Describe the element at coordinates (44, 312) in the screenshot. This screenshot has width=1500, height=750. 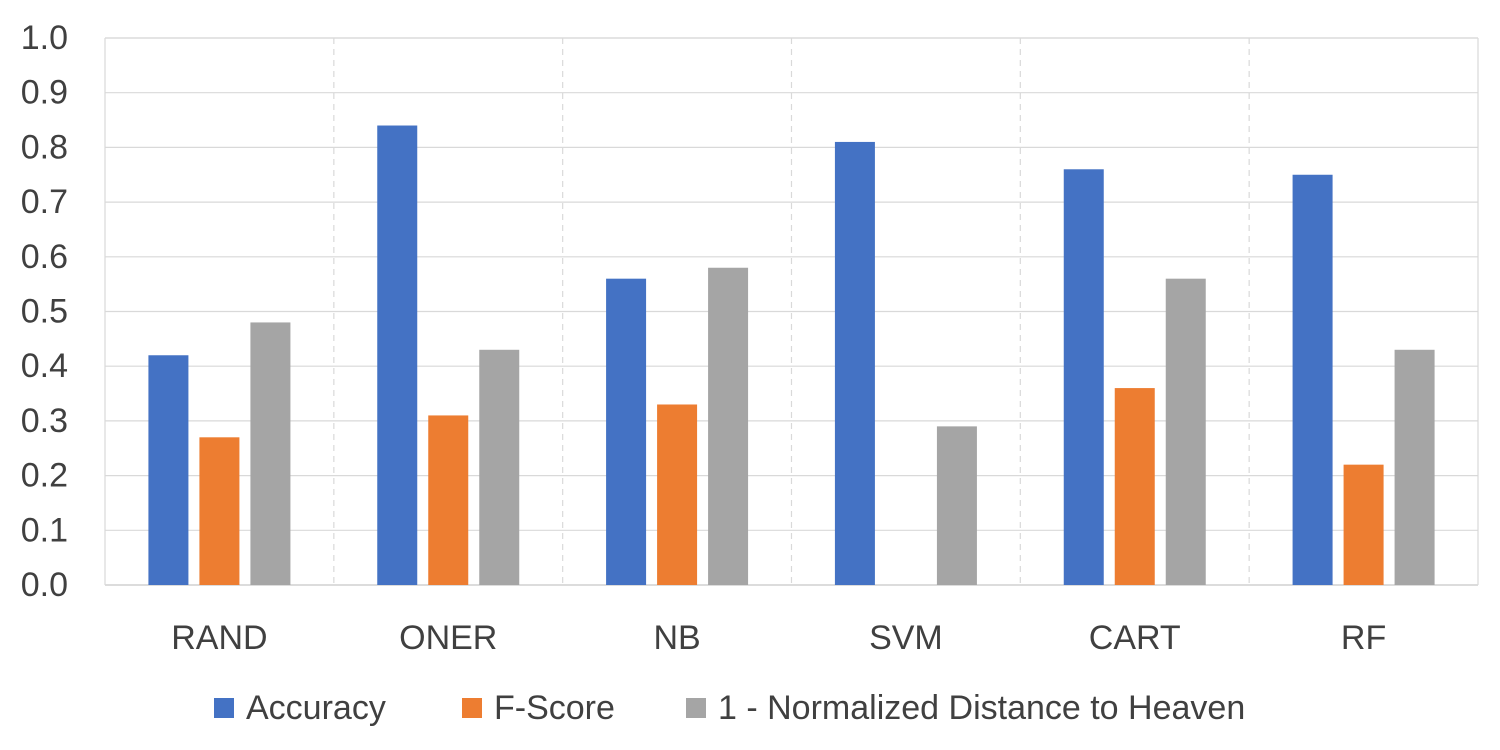
I see `y-tick-label: 0.5` at that location.